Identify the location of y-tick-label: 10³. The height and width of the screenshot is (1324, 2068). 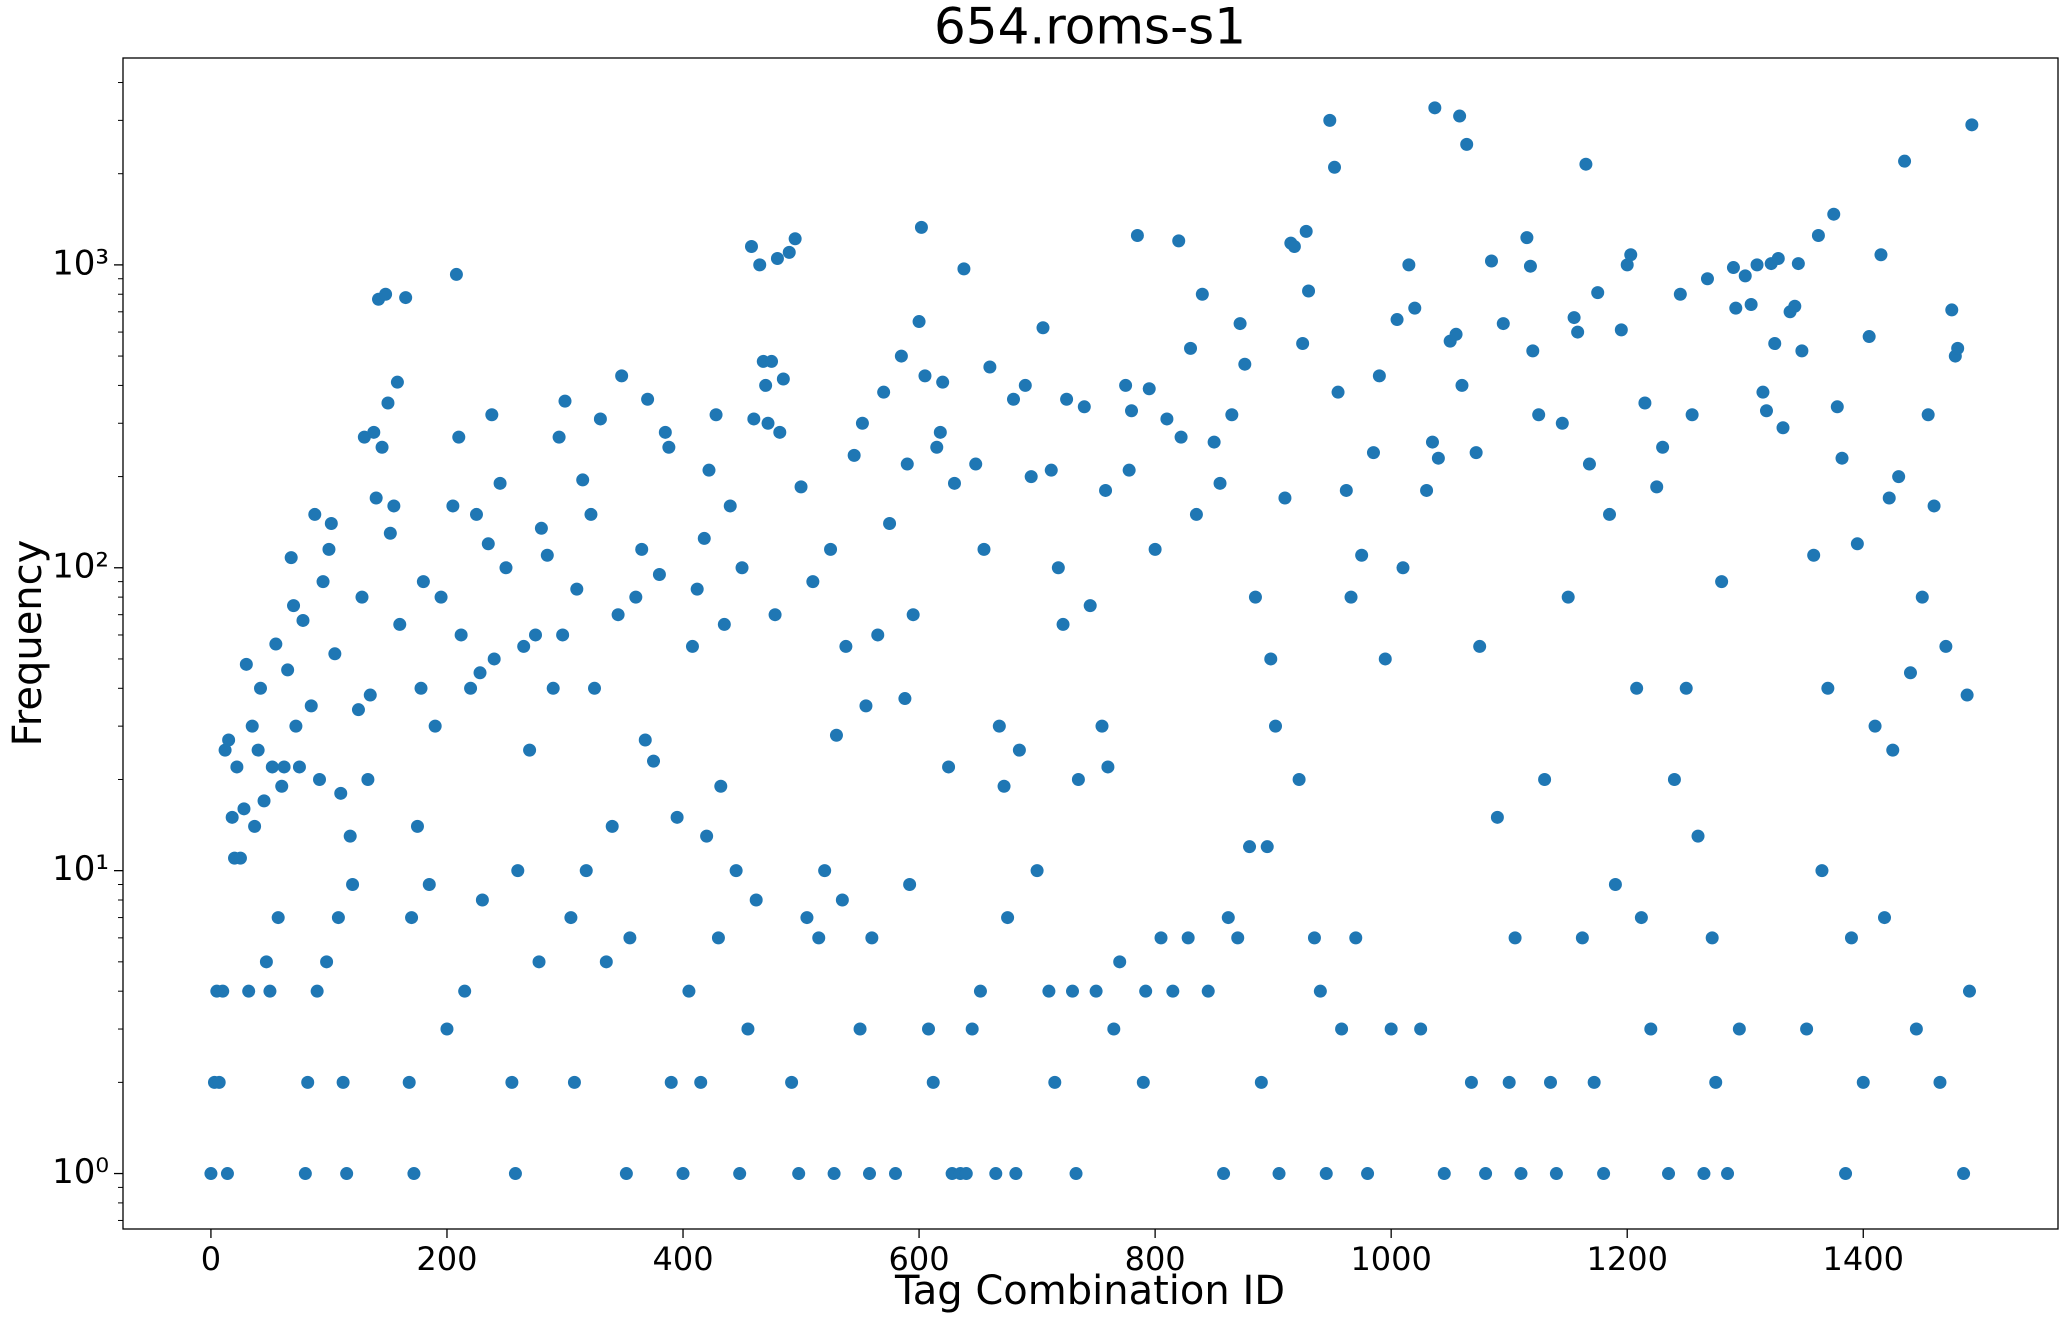
(80, 263).